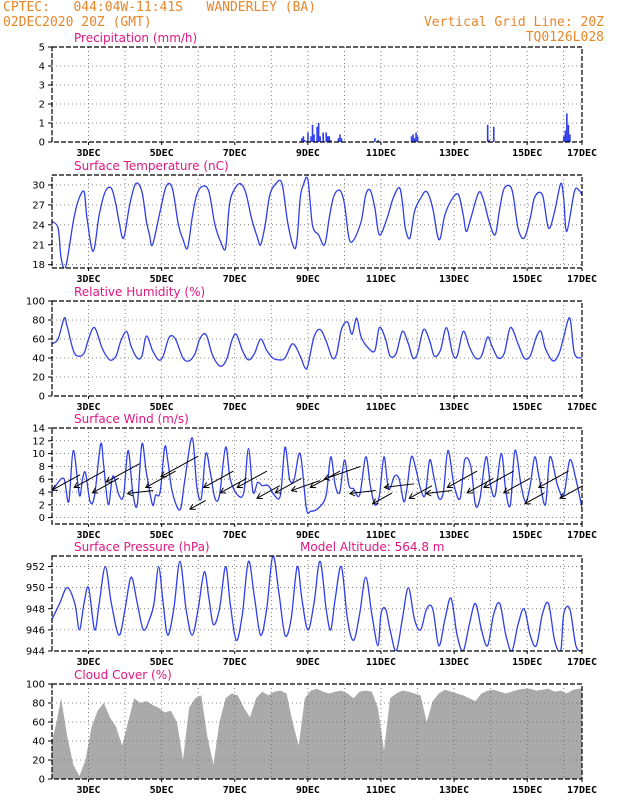  What do you see at coordinates (35, 588) in the screenshot?
I see `y-tick-label: 950` at bounding box center [35, 588].